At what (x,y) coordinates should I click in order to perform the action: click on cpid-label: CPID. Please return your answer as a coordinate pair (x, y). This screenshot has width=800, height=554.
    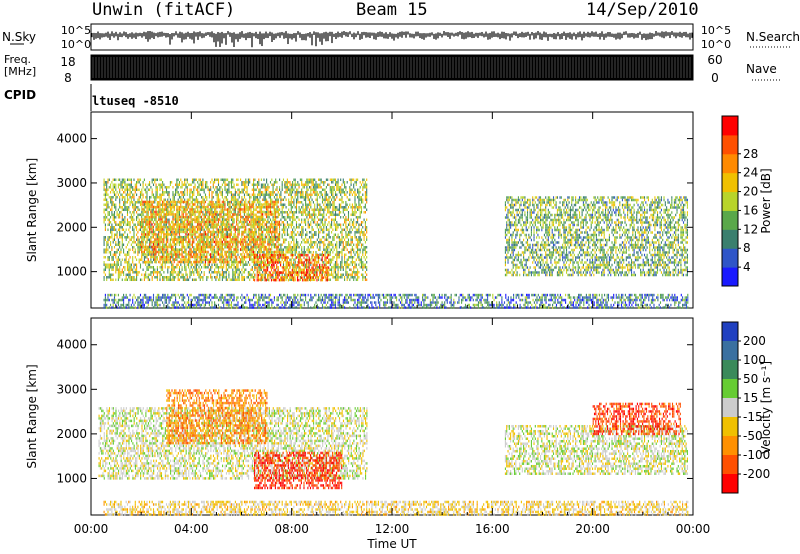
    Looking at the image, I should click on (20, 95).